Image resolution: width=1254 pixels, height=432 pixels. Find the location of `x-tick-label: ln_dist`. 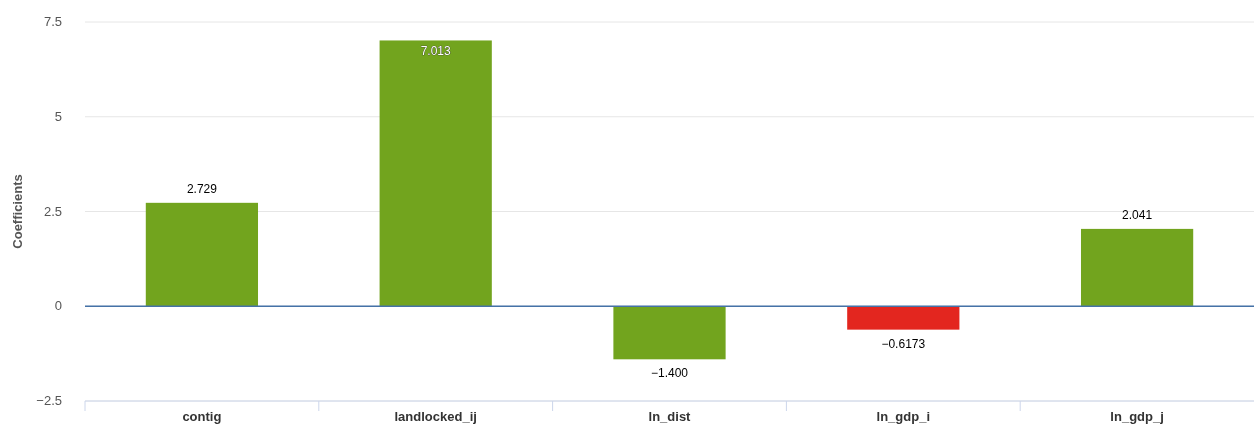

x-tick-label: ln_dist is located at coordinates (670, 416).